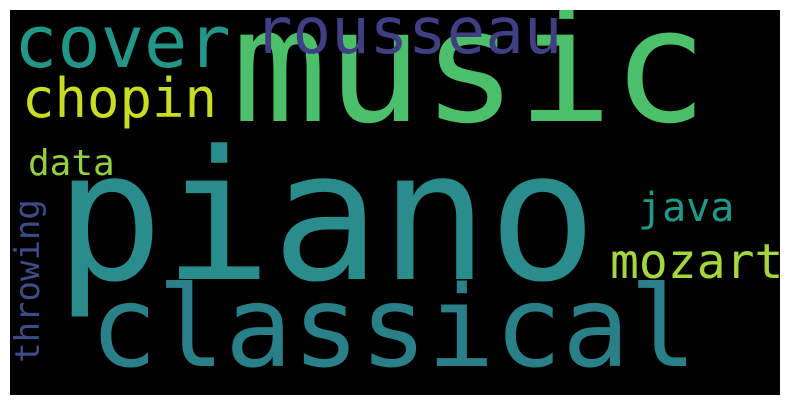  I want to click on word-data: data, so click(71, 163).